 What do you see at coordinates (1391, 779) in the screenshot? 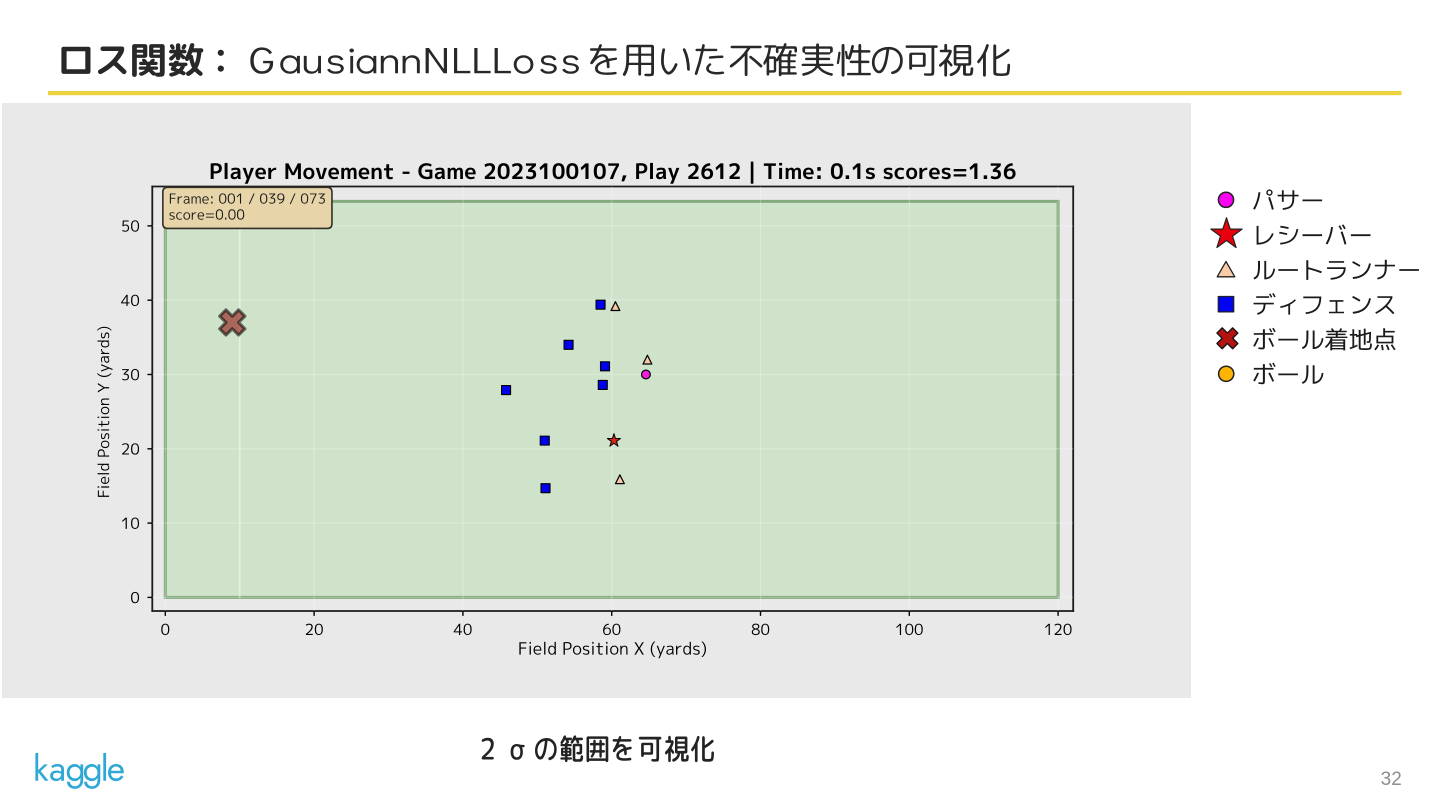
I see `svg-text: 32` at bounding box center [1391, 779].